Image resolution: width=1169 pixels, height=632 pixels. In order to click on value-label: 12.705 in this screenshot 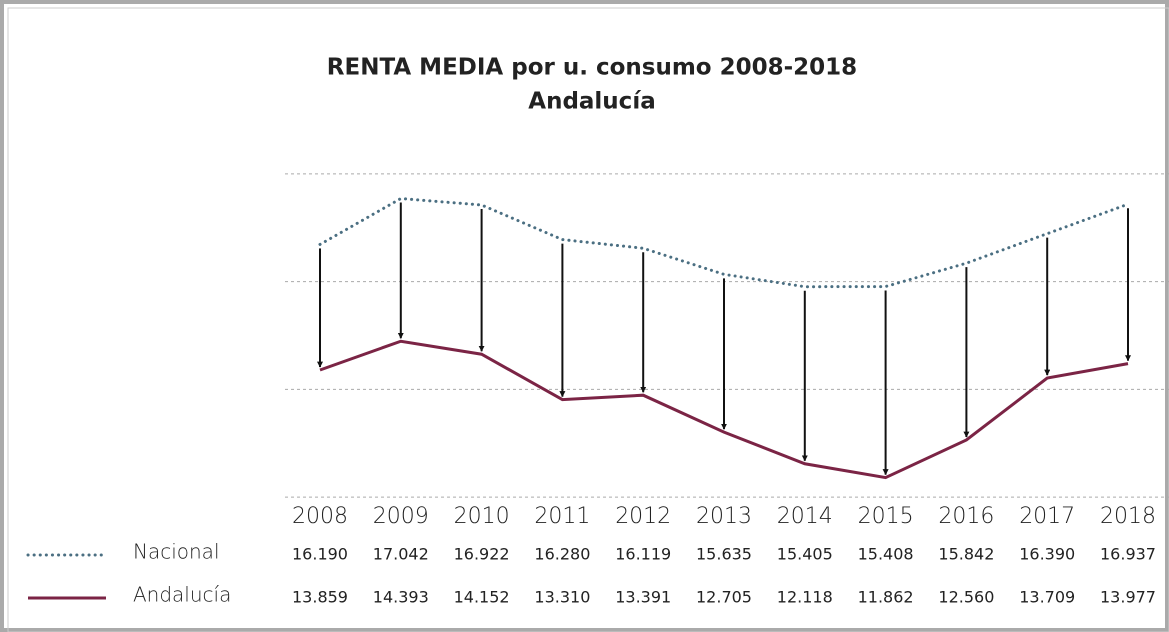, I will do `click(724, 597)`.